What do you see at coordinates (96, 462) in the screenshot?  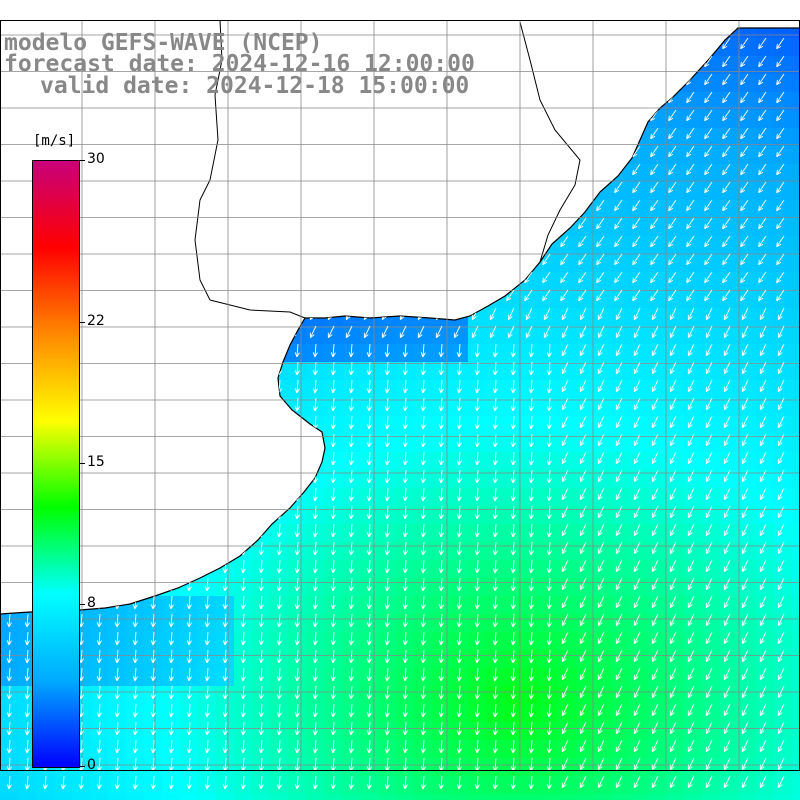 I see `colorbar-tick-label: 15` at bounding box center [96, 462].